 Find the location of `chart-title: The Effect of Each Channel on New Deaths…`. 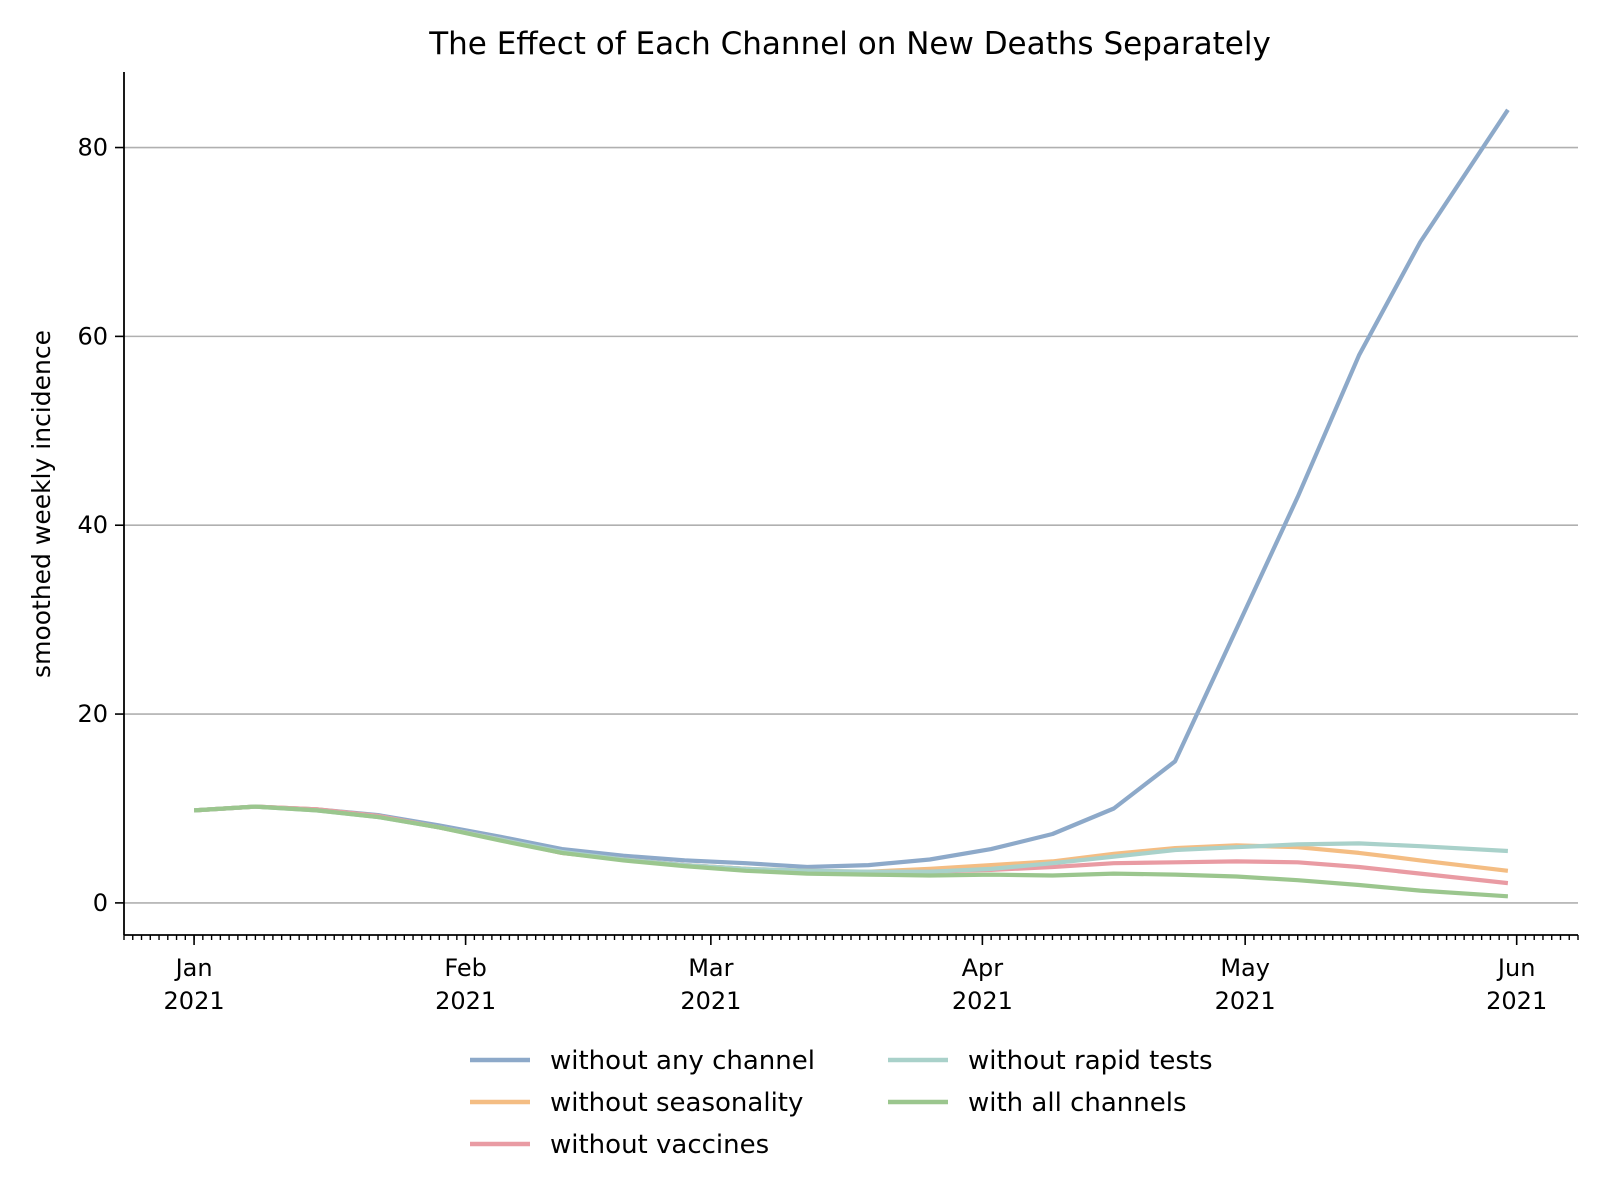

chart-title: The Effect of Each Channel on New Deaths… is located at coordinates (849, 44).